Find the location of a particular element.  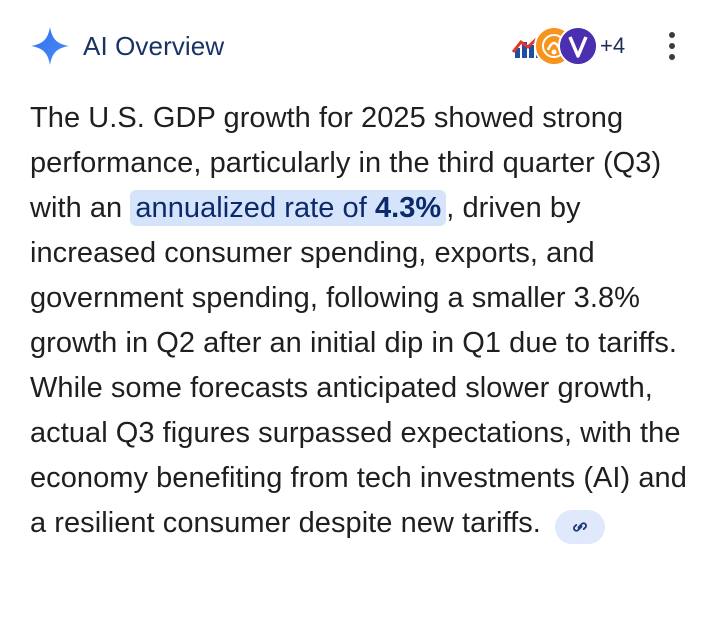

sources-more-count: +4 is located at coordinates (613, 45).